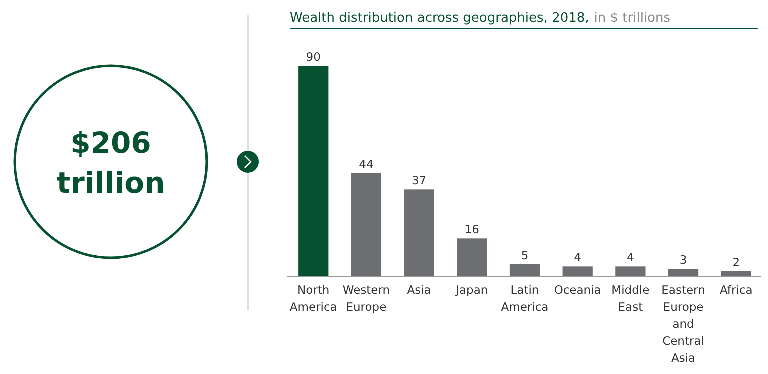 The height and width of the screenshot is (374, 768). Describe the element at coordinates (631, 298) in the screenshot. I see `x-tick-label: Middle East` at that location.